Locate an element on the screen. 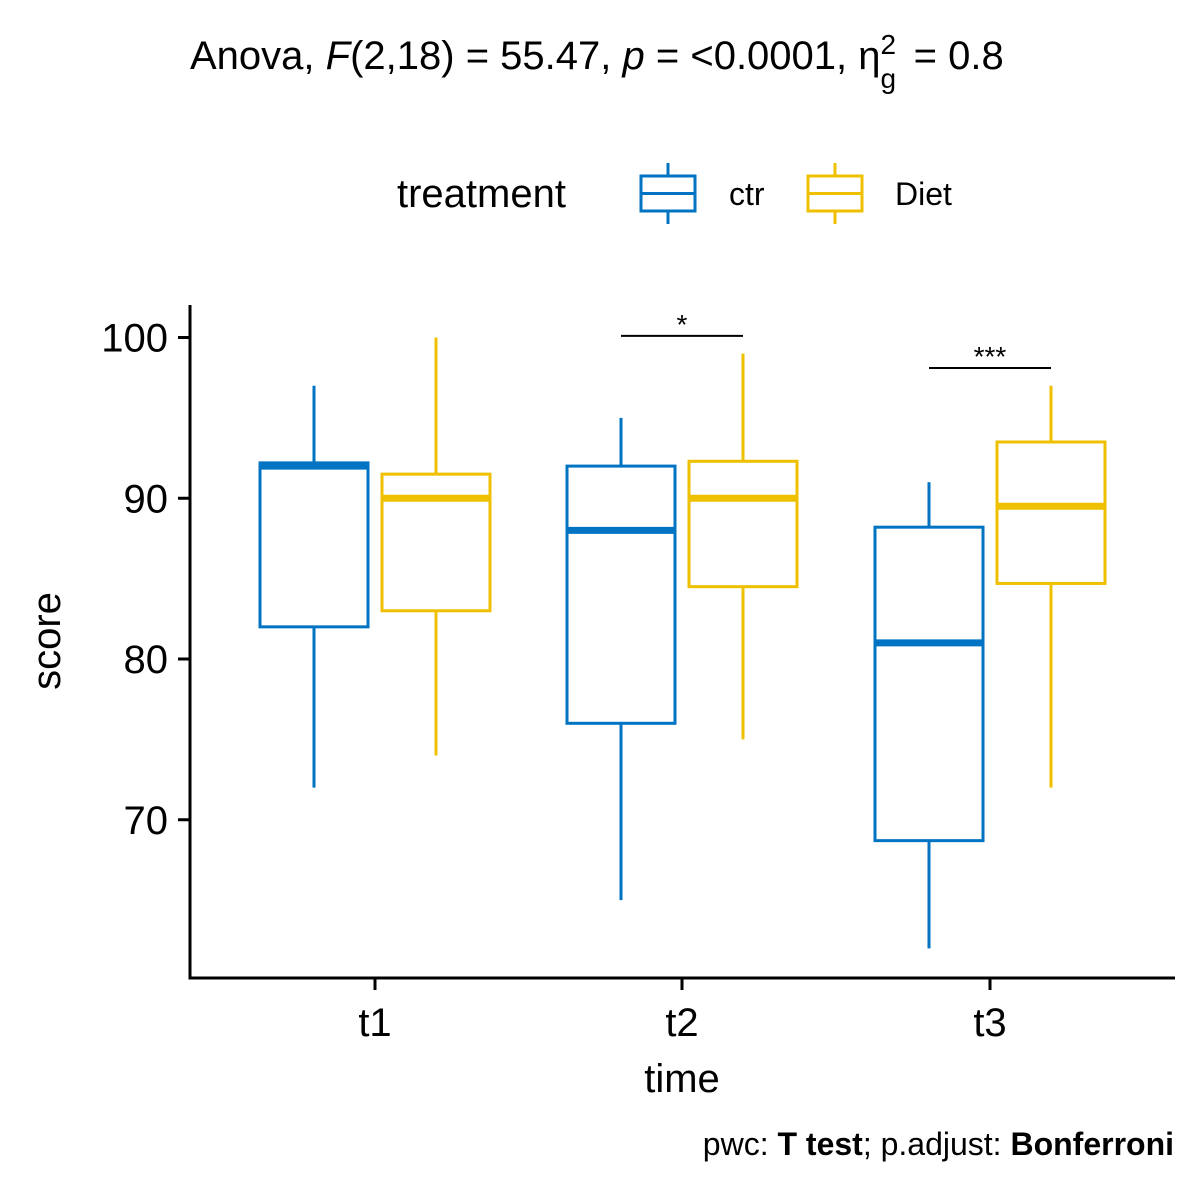 The image size is (1200, 1200). box-ctr-t1 is located at coordinates (314, 586).